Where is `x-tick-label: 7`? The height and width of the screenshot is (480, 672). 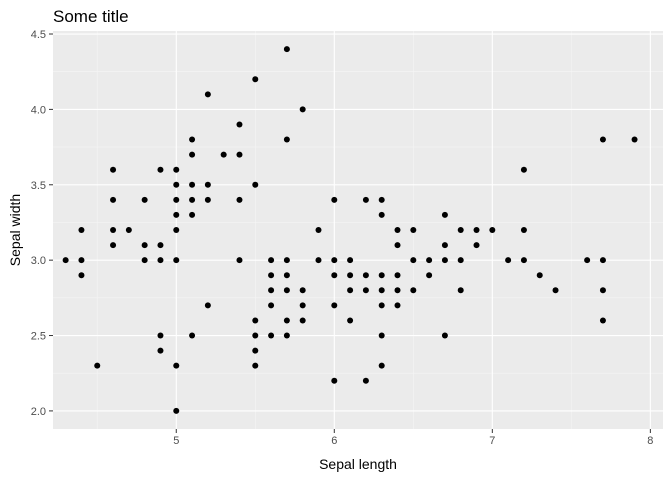
x-tick-label: 7 is located at coordinates (492, 441).